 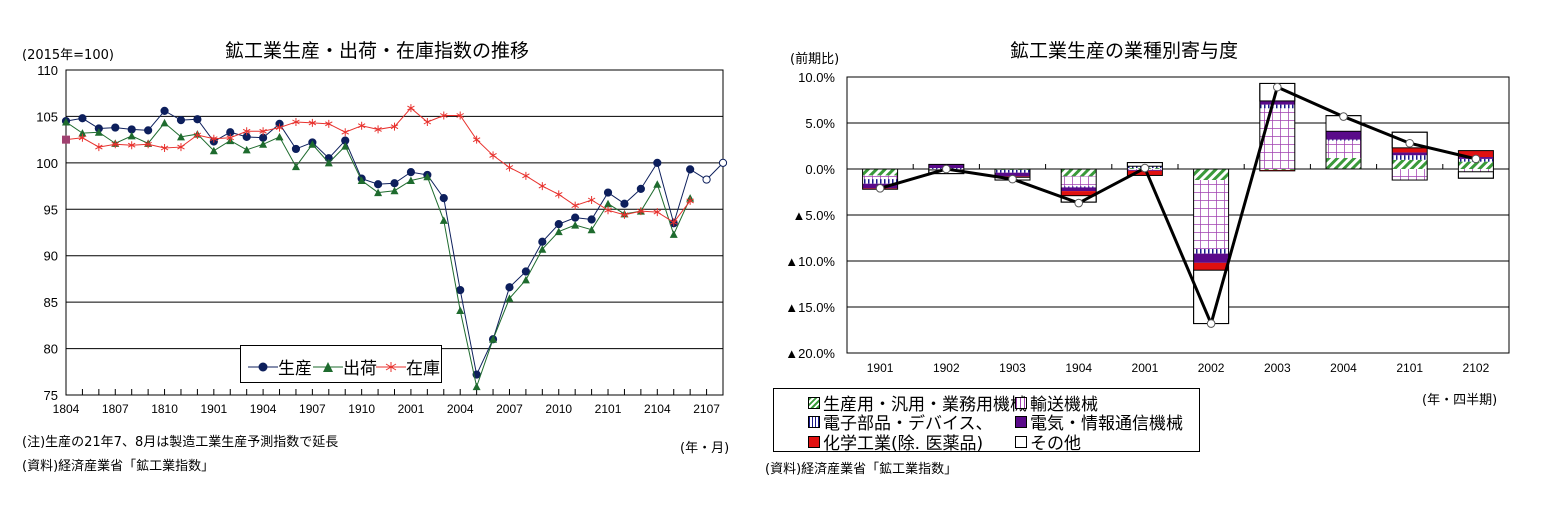 What do you see at coordinates (1277, 368) in the screenshot?
I see `x-tick-label: 2003` at bounding box center [1277, 368].